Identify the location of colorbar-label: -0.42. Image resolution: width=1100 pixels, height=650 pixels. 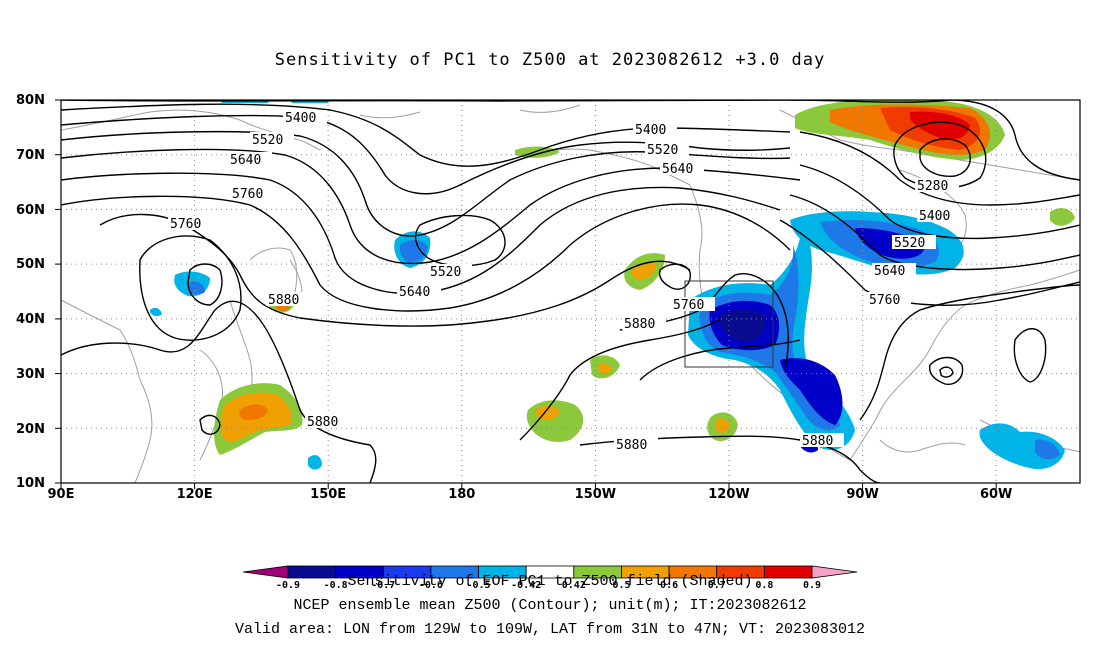
(526, 585).